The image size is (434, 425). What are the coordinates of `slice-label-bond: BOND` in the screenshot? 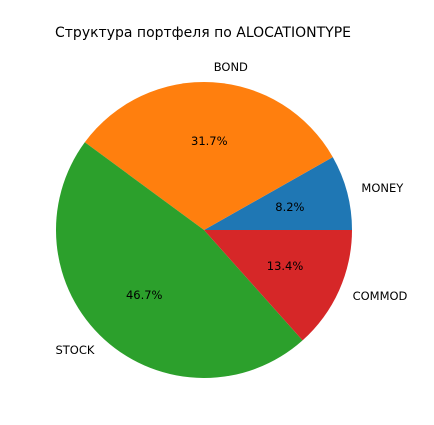 It's located at (231, 67).